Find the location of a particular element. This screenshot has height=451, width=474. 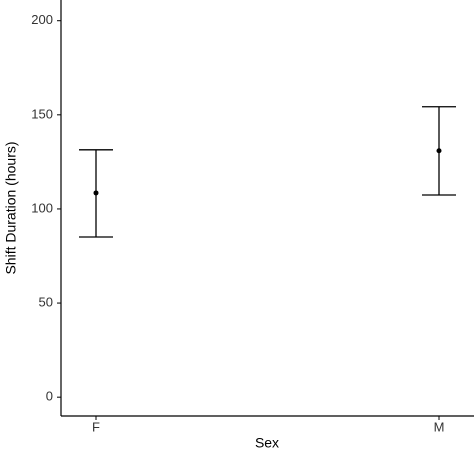

y-axis-title: Shift Duration (hours) is located at coordinates (11, 207).